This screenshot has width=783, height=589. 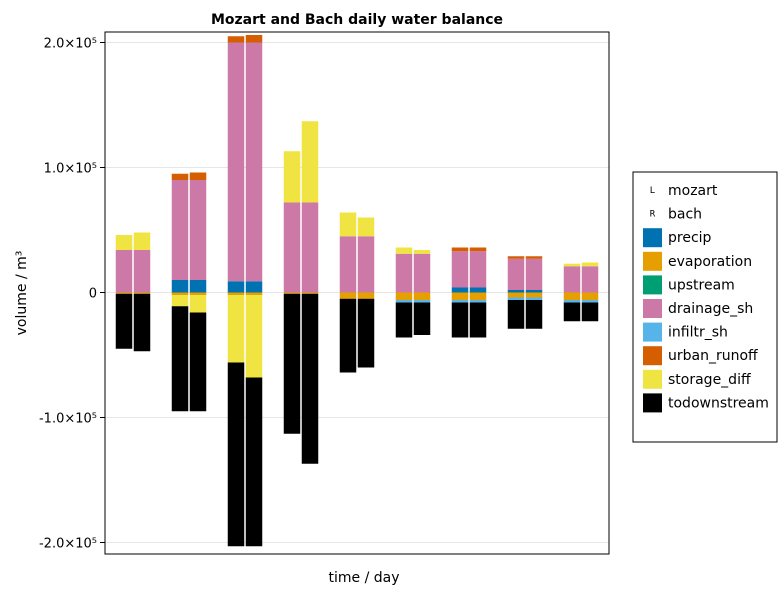 What do you see at coordinates (534, 291) in the screenshot?
I see `bar-segment-precip-bach-day8` at bounding box center [534, 291].